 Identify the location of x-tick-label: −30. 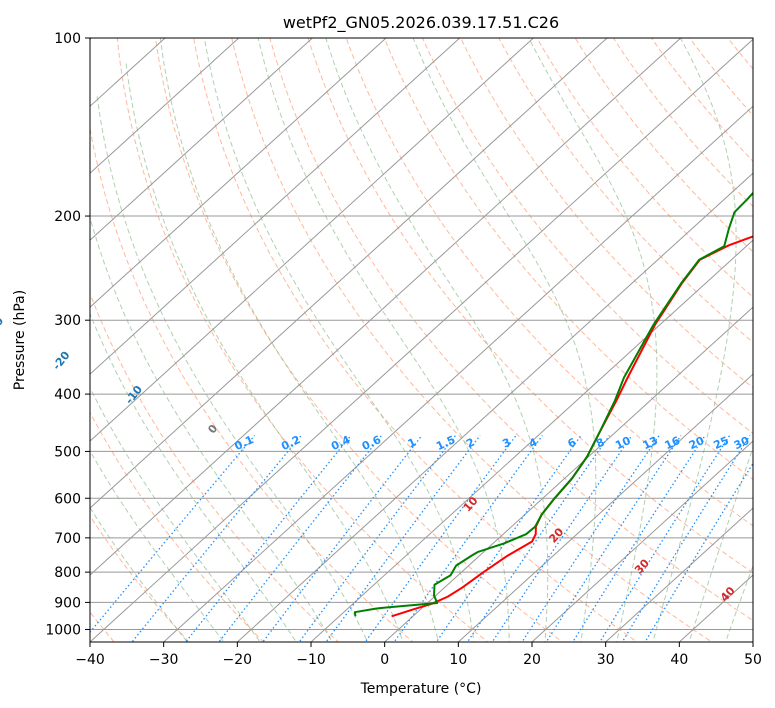
(164, 660).